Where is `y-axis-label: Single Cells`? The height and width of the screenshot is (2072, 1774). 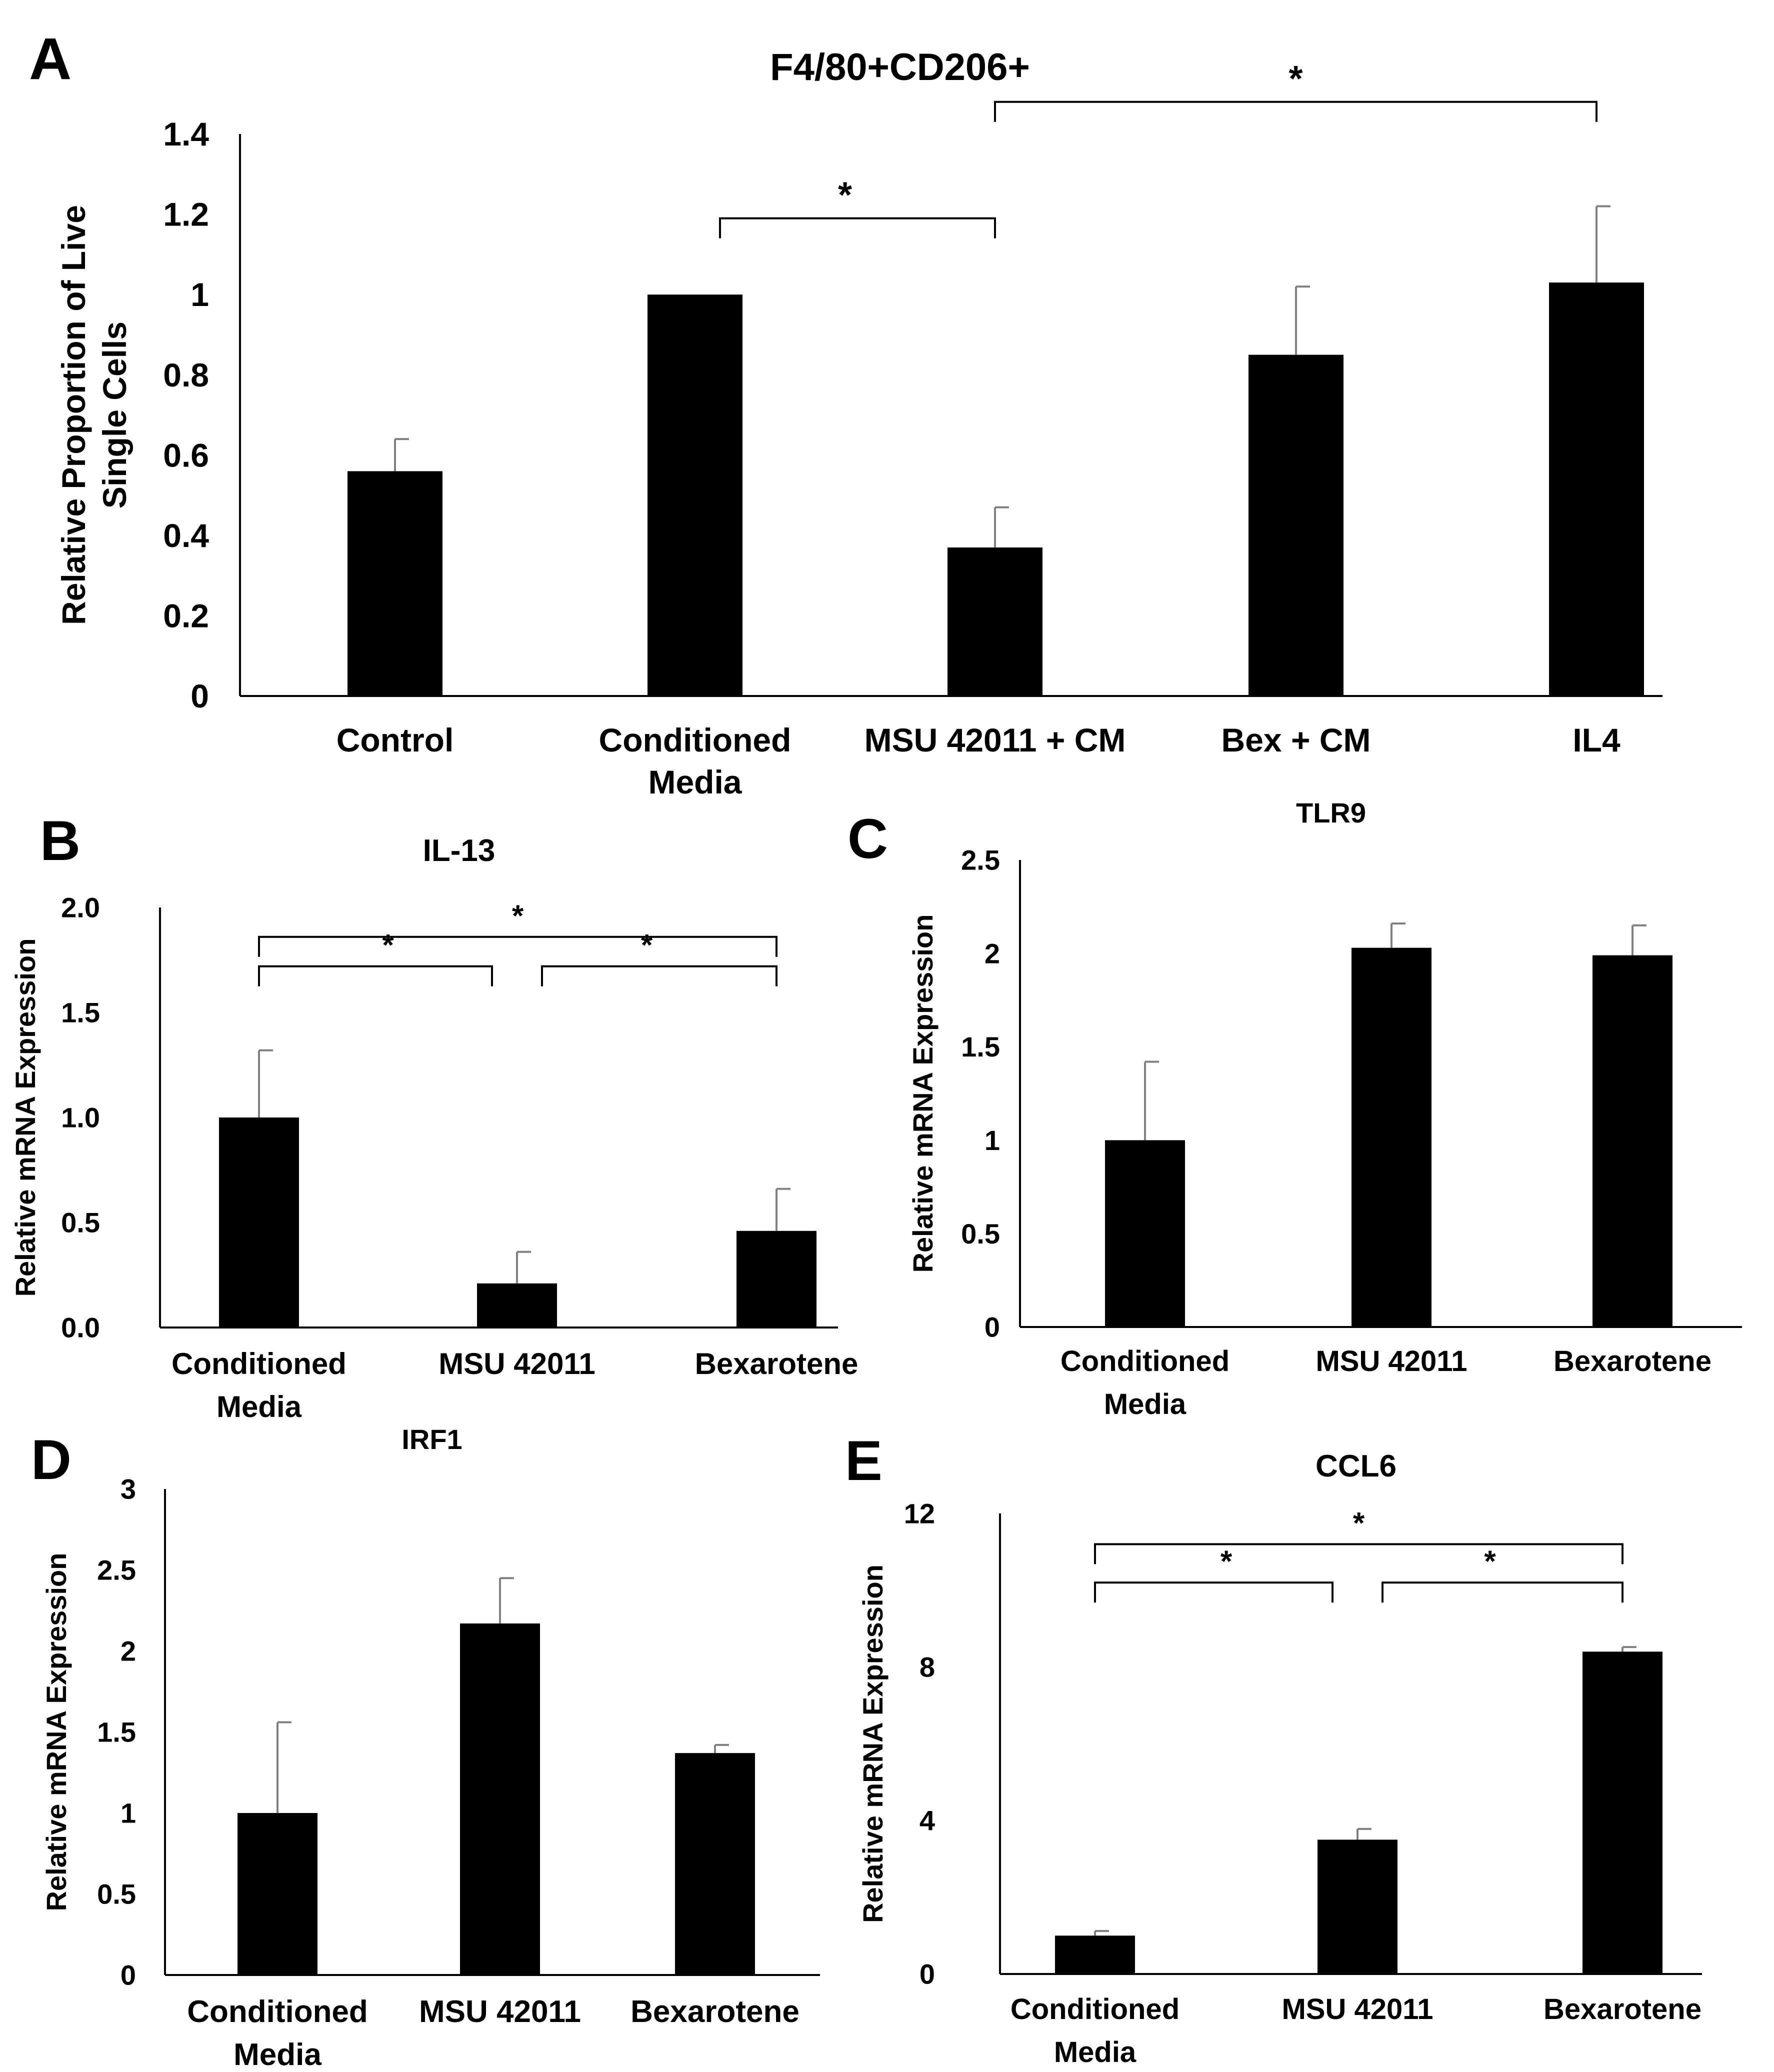
y-axis-label: Single Cells is located at coordinates (114, 415).